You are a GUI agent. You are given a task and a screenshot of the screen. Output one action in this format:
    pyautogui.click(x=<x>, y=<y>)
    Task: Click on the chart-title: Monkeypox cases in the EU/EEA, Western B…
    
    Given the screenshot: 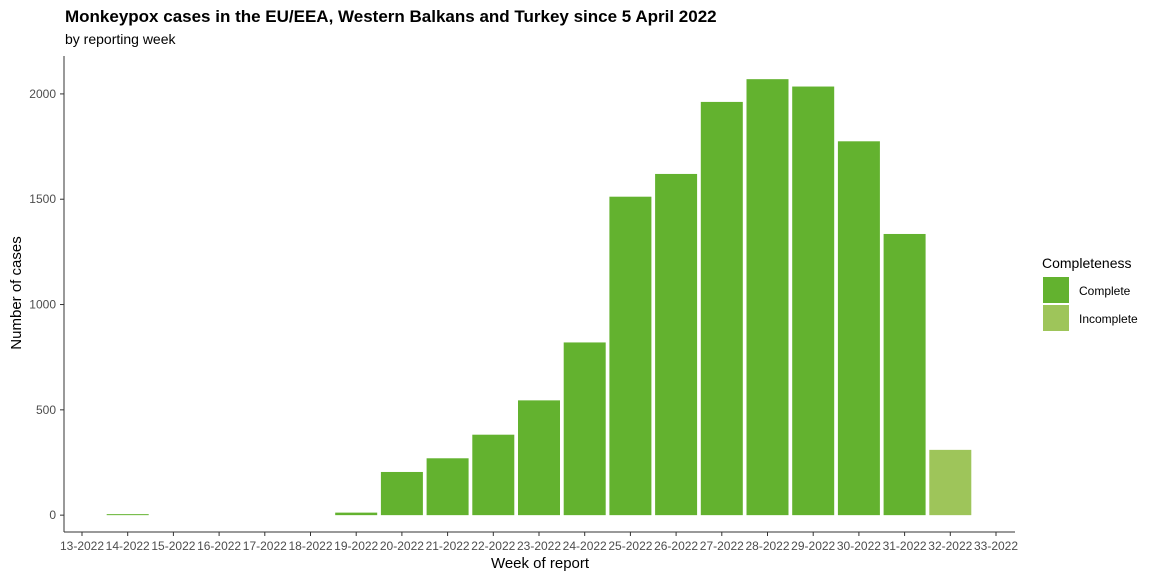 What is the action you would take?
    pyautogui.click(x=391, y=16)
    